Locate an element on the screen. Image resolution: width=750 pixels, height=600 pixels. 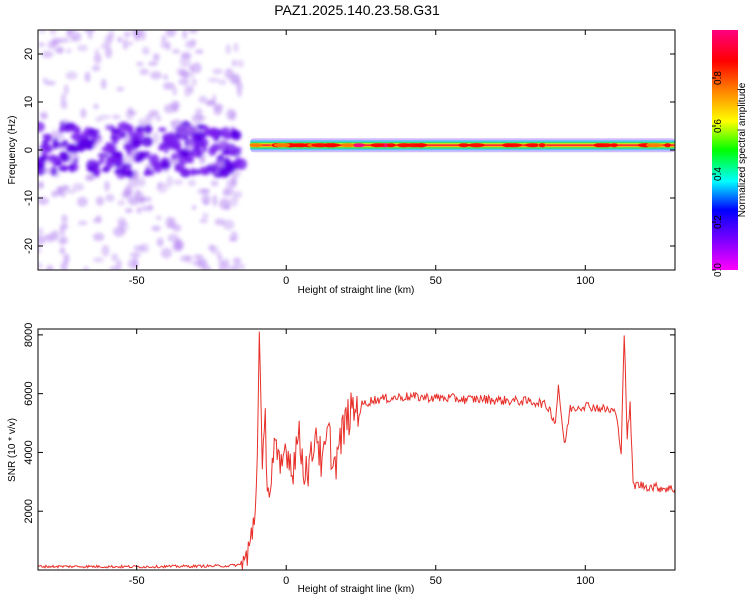
spectrogram-xtick-label: 50 is located at coordinates (436, 281).